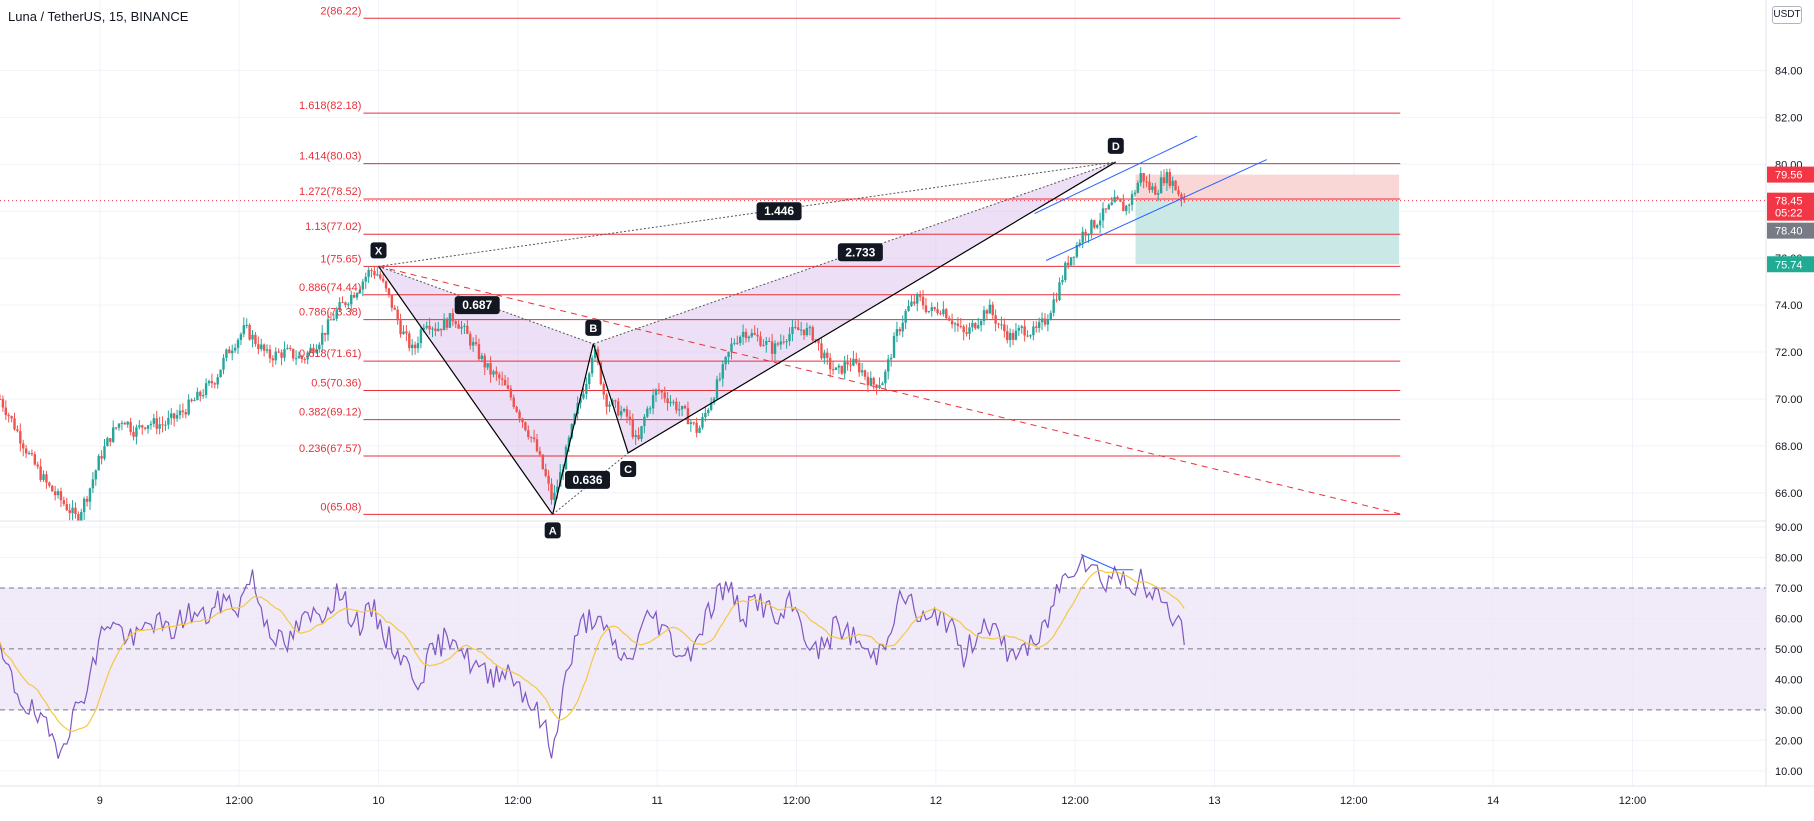  I want to click on pattern-point-label: D, so click(1116, 147).